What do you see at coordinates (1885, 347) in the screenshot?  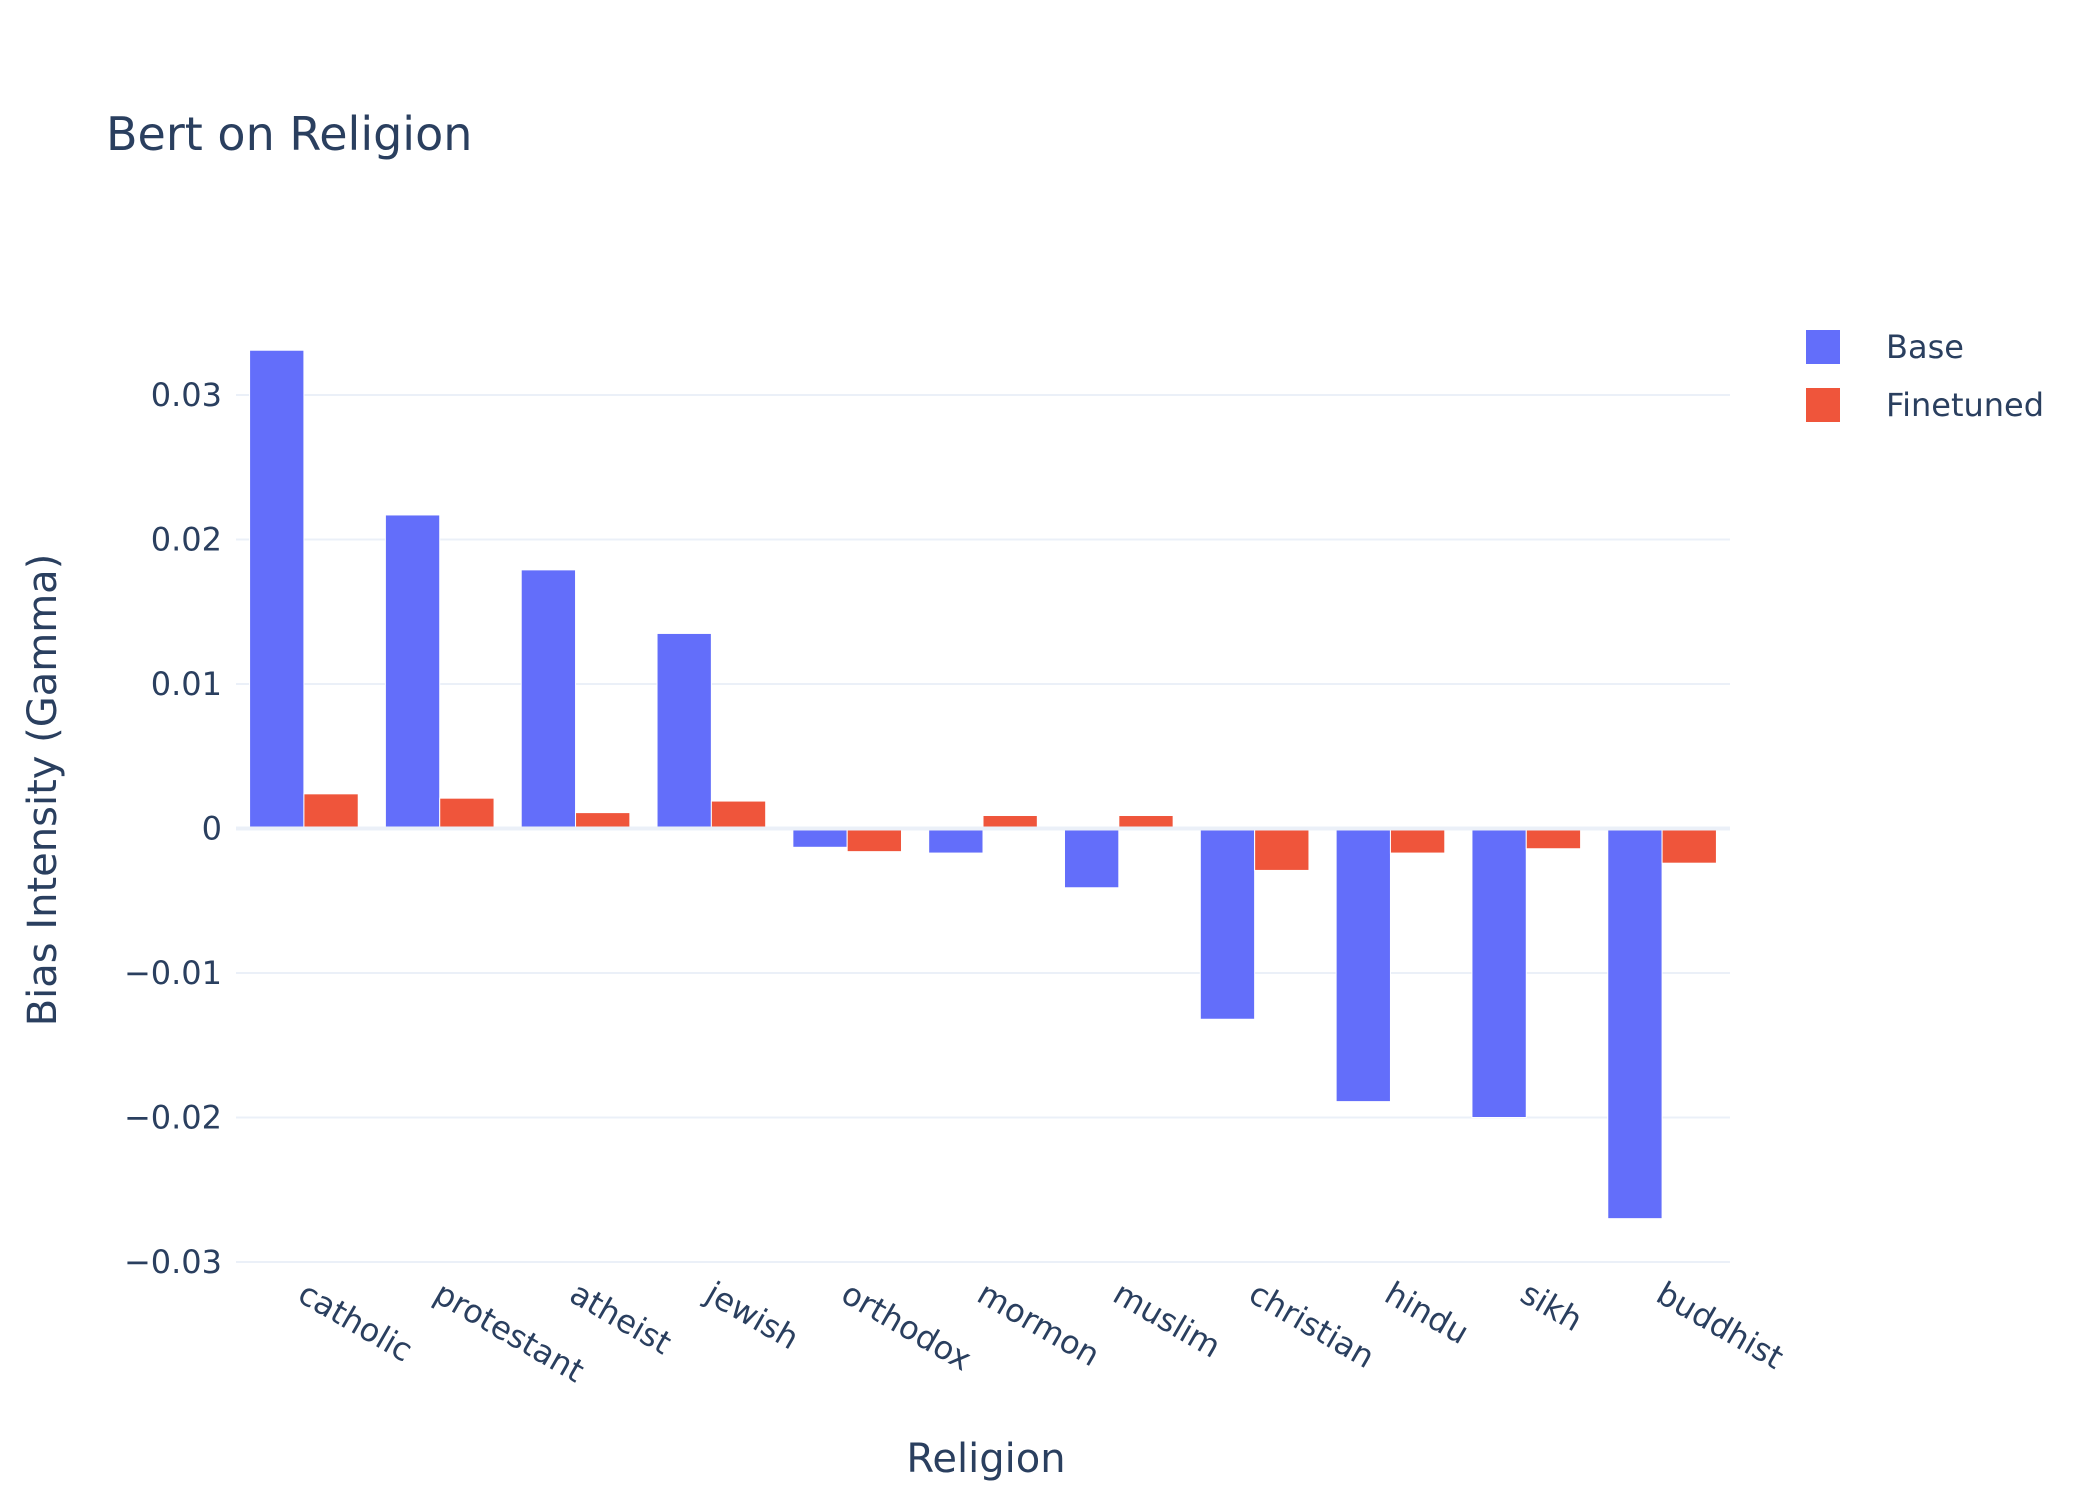 I see `legend-item-base: Base` at bounding box center [1885, 347].